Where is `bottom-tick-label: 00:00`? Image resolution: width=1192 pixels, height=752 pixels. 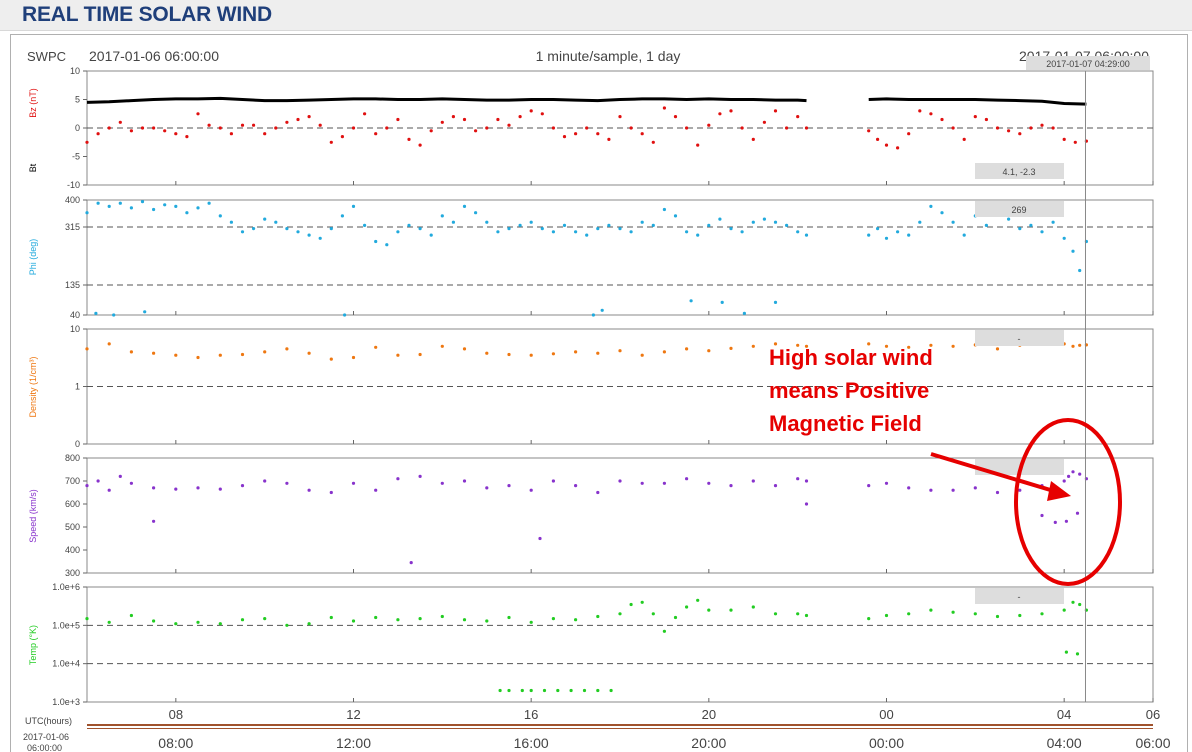 bottom-tick-label: 00:00 is located at coordinates (886, 743).